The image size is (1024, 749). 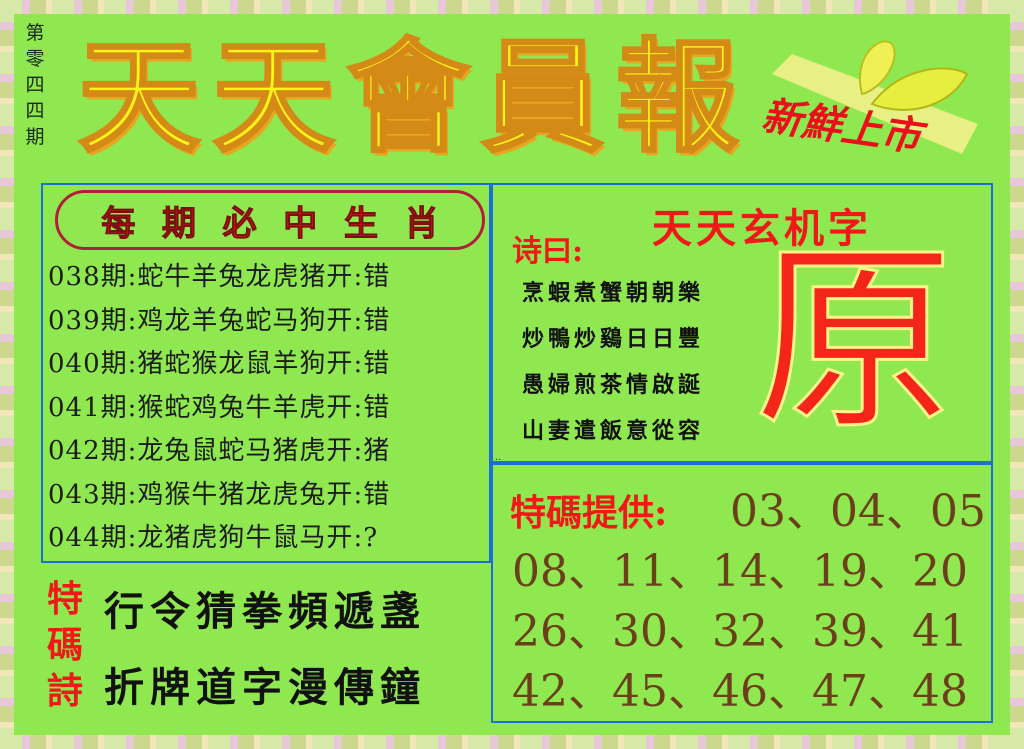 What do you see at coordinates (232, 494) in the screenshot?
I see `record-zodiacs: 鸡猴牛猪龙虎兔` at bounding box center [232, 494].